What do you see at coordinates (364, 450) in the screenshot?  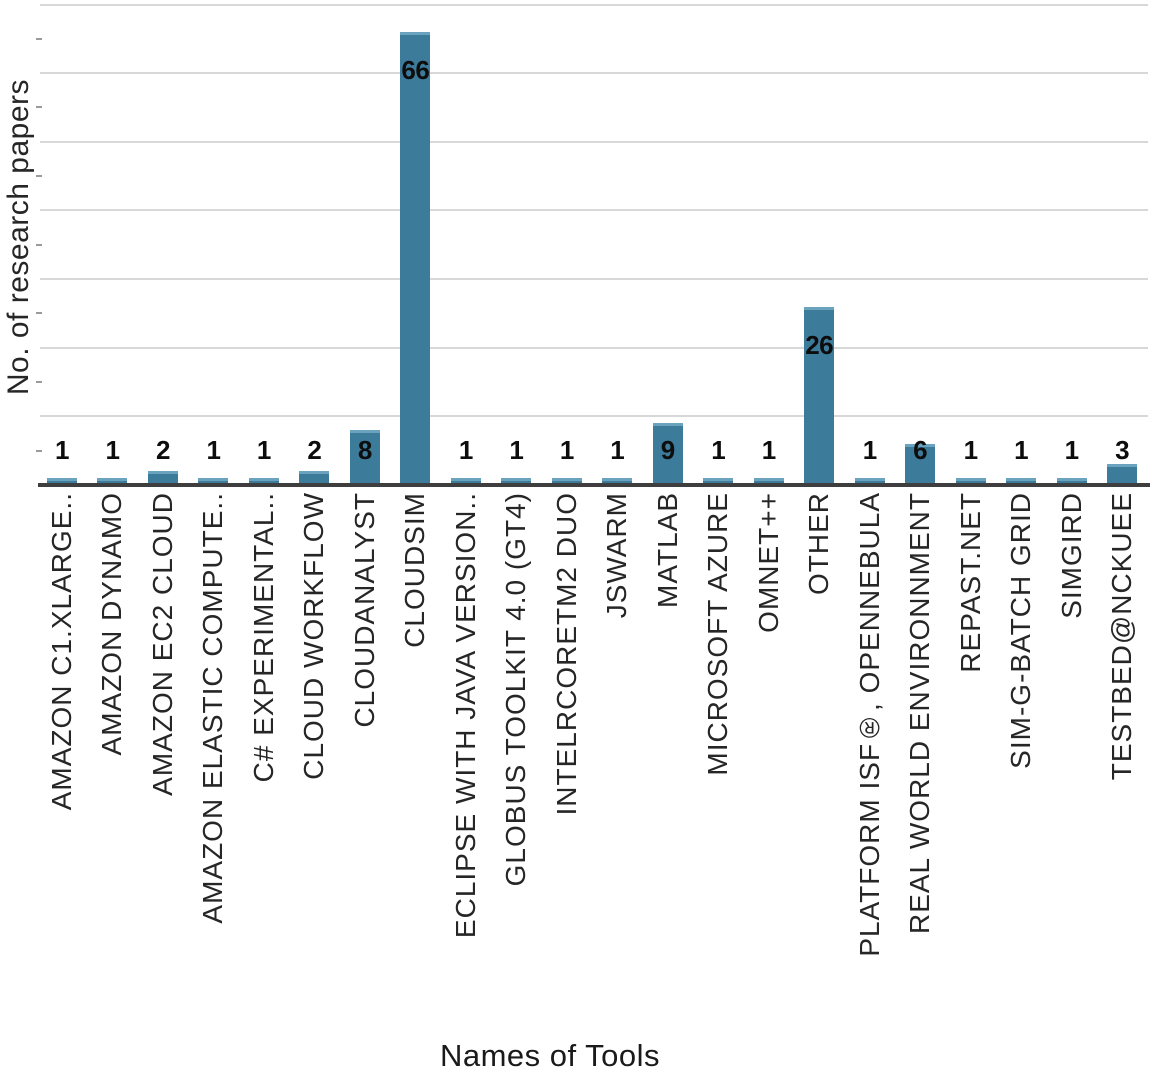 I see `value-label: 8` at bounding box center [364, 450].